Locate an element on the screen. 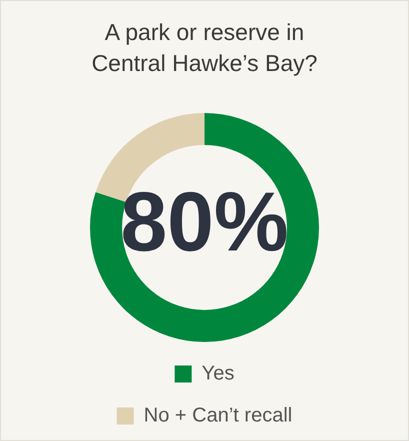  text: 80% is located at coordinates (204, 221).